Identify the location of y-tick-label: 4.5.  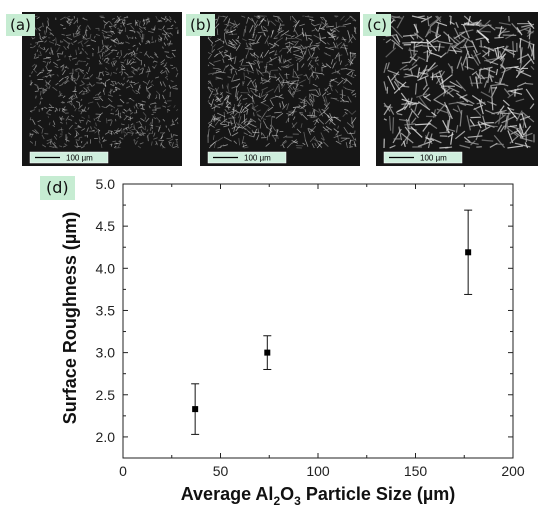
(106, 226).